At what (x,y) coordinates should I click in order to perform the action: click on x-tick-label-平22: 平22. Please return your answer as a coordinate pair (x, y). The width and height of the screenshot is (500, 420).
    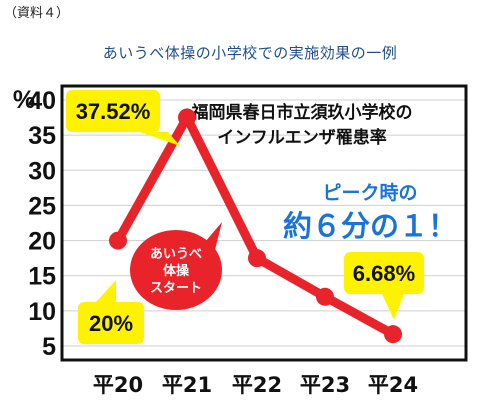
    Looking at the image, I should click on (257, 385).